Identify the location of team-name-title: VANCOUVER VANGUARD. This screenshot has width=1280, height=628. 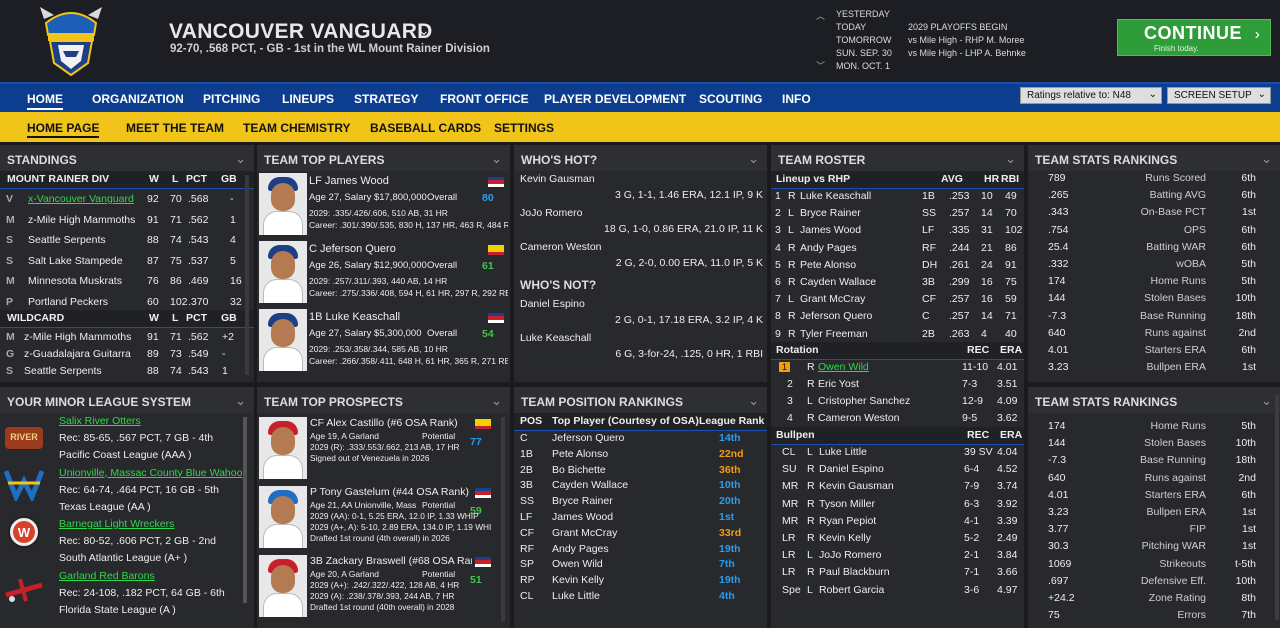
(301, 31).